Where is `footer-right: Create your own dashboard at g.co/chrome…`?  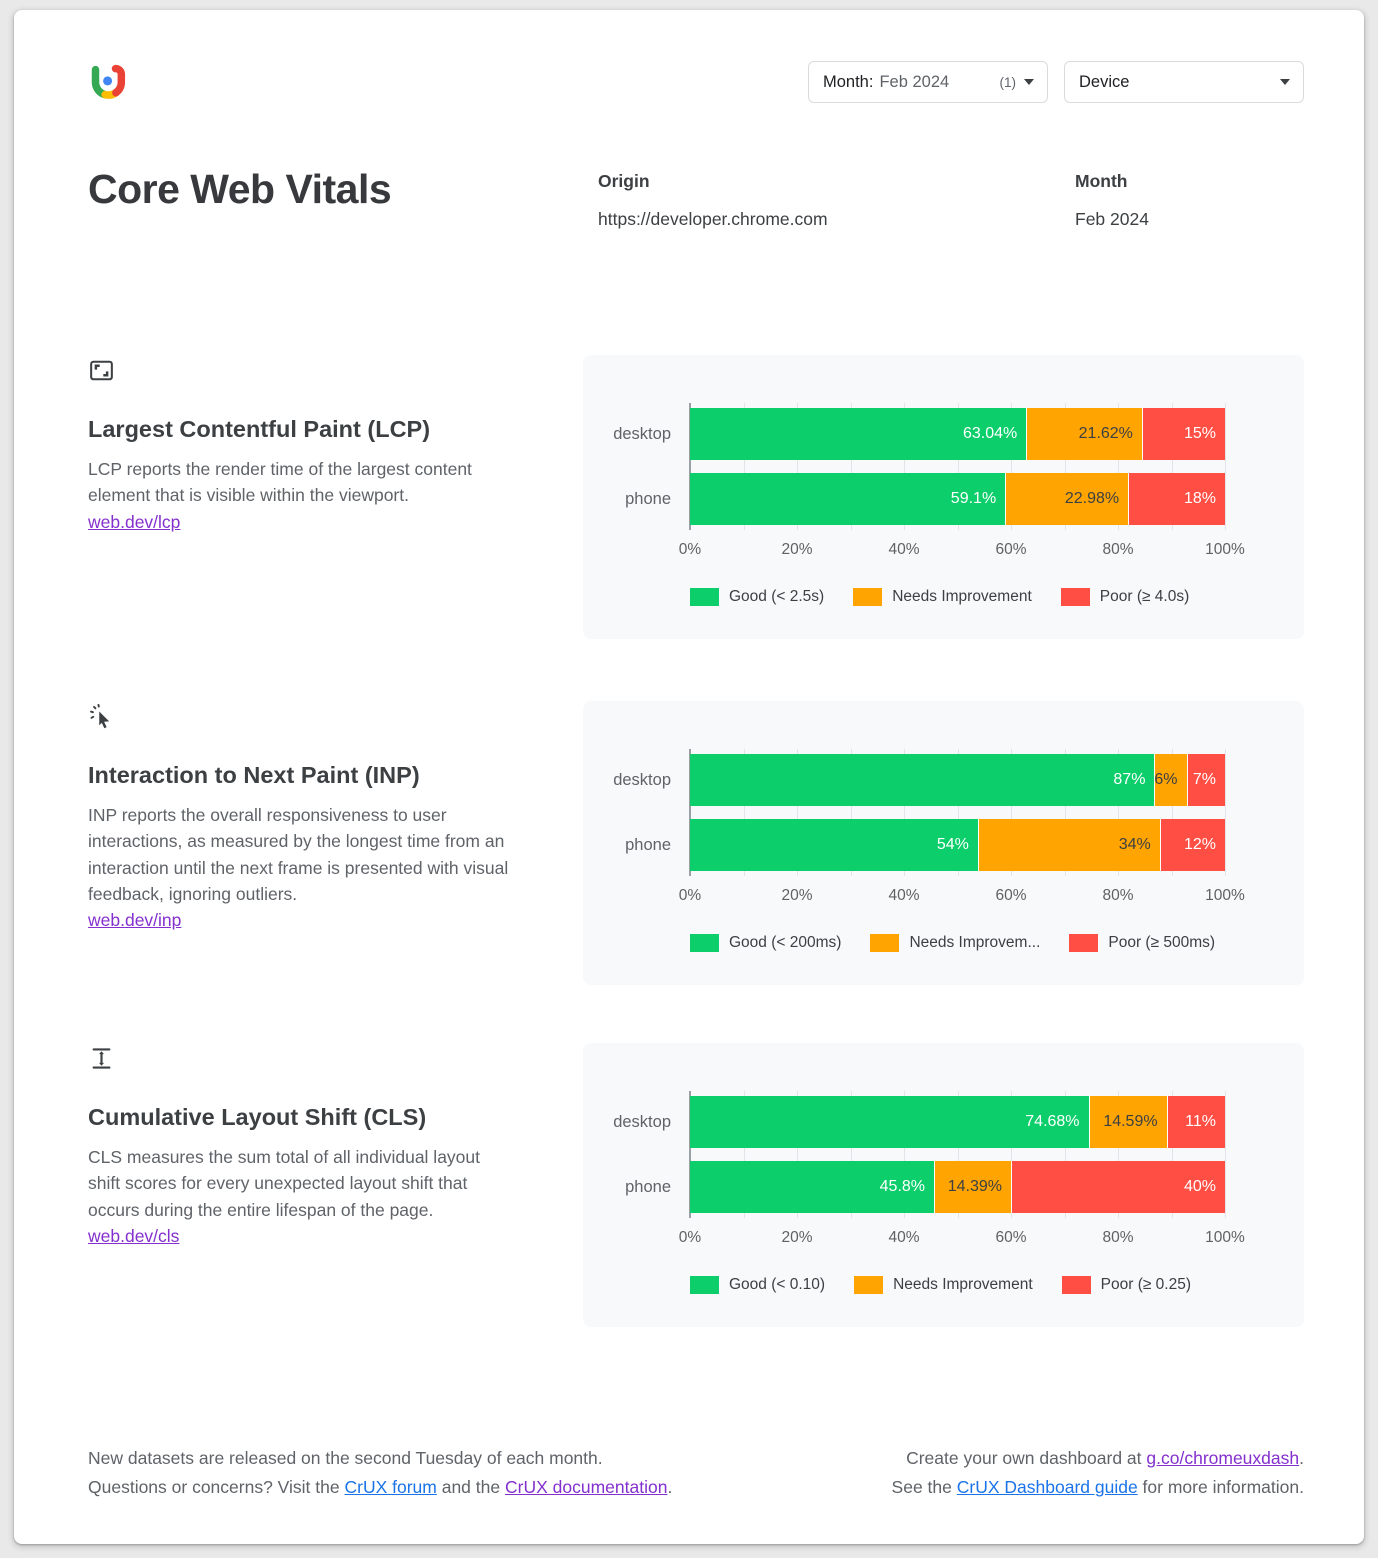 footer-right: Create your own dashboard at g.co/chrome… is located at coordinates (1098, 1473).